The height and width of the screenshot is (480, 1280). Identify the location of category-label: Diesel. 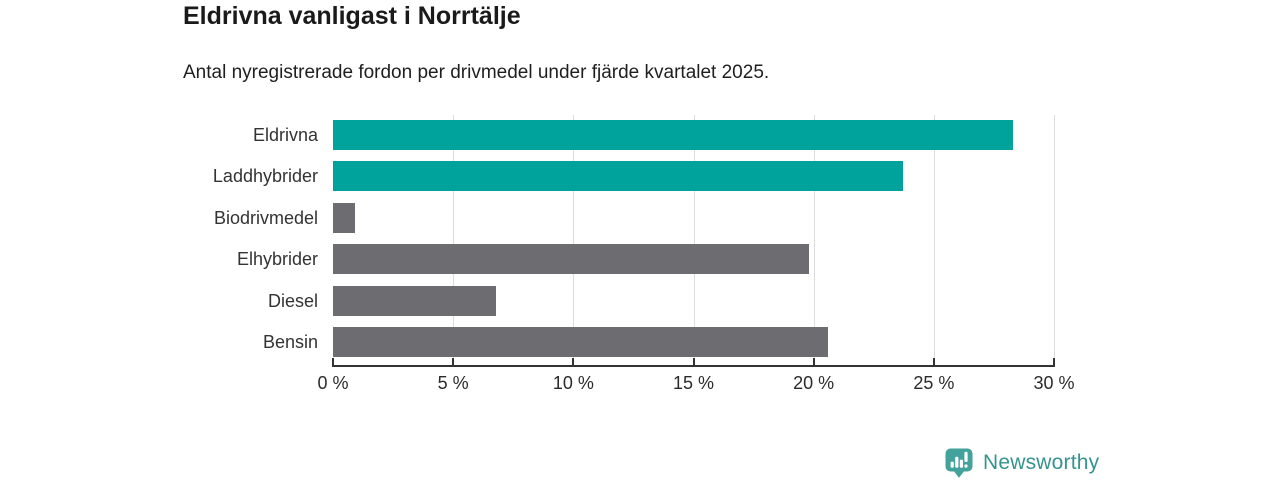
(292, 300).